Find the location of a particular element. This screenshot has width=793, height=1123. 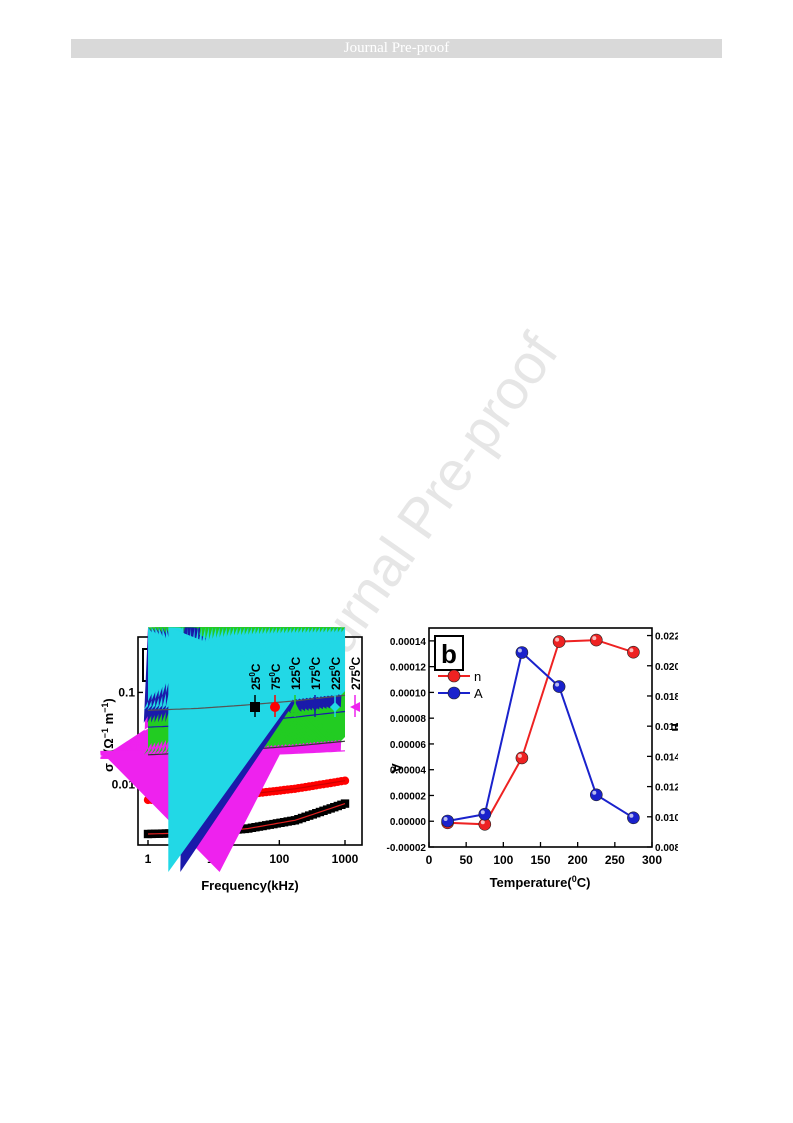

x-tick-label-b: 300 is located at coordinates (652, 860).